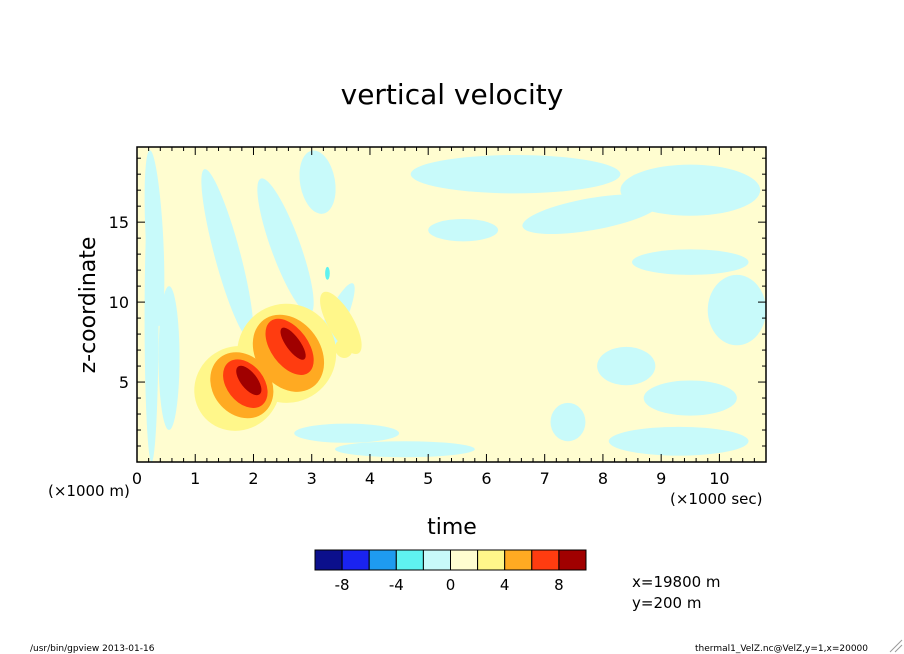  What do you see at coordinates (370, 478) in the screenshot?
I see `x-tick-label: 4` at bounding box center [370, 478].